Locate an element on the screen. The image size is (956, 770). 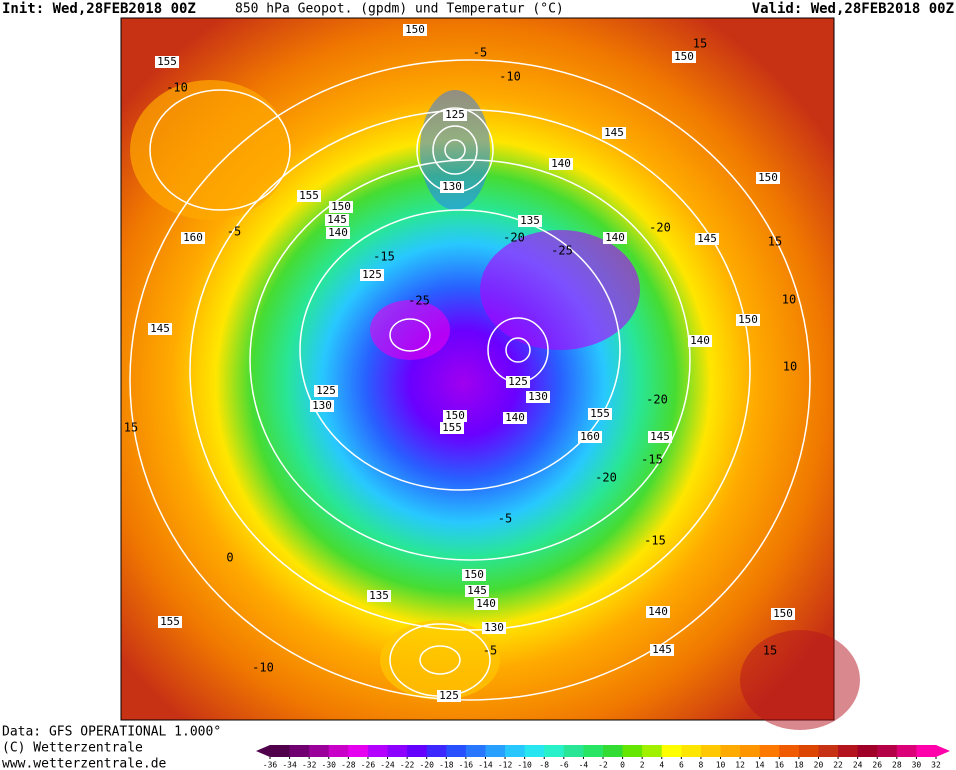
temperature-label: 0 is located at coordinates (229, 558).